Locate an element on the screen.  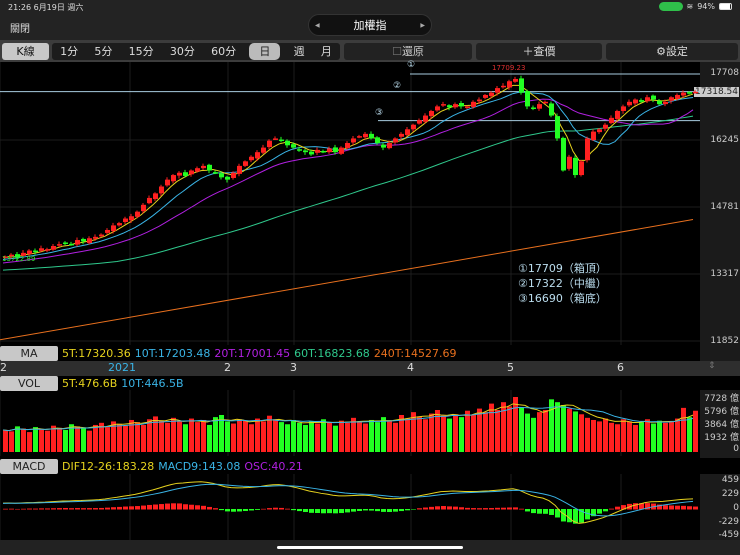
settings-label: 設定 is located at coordinates (676, 51).